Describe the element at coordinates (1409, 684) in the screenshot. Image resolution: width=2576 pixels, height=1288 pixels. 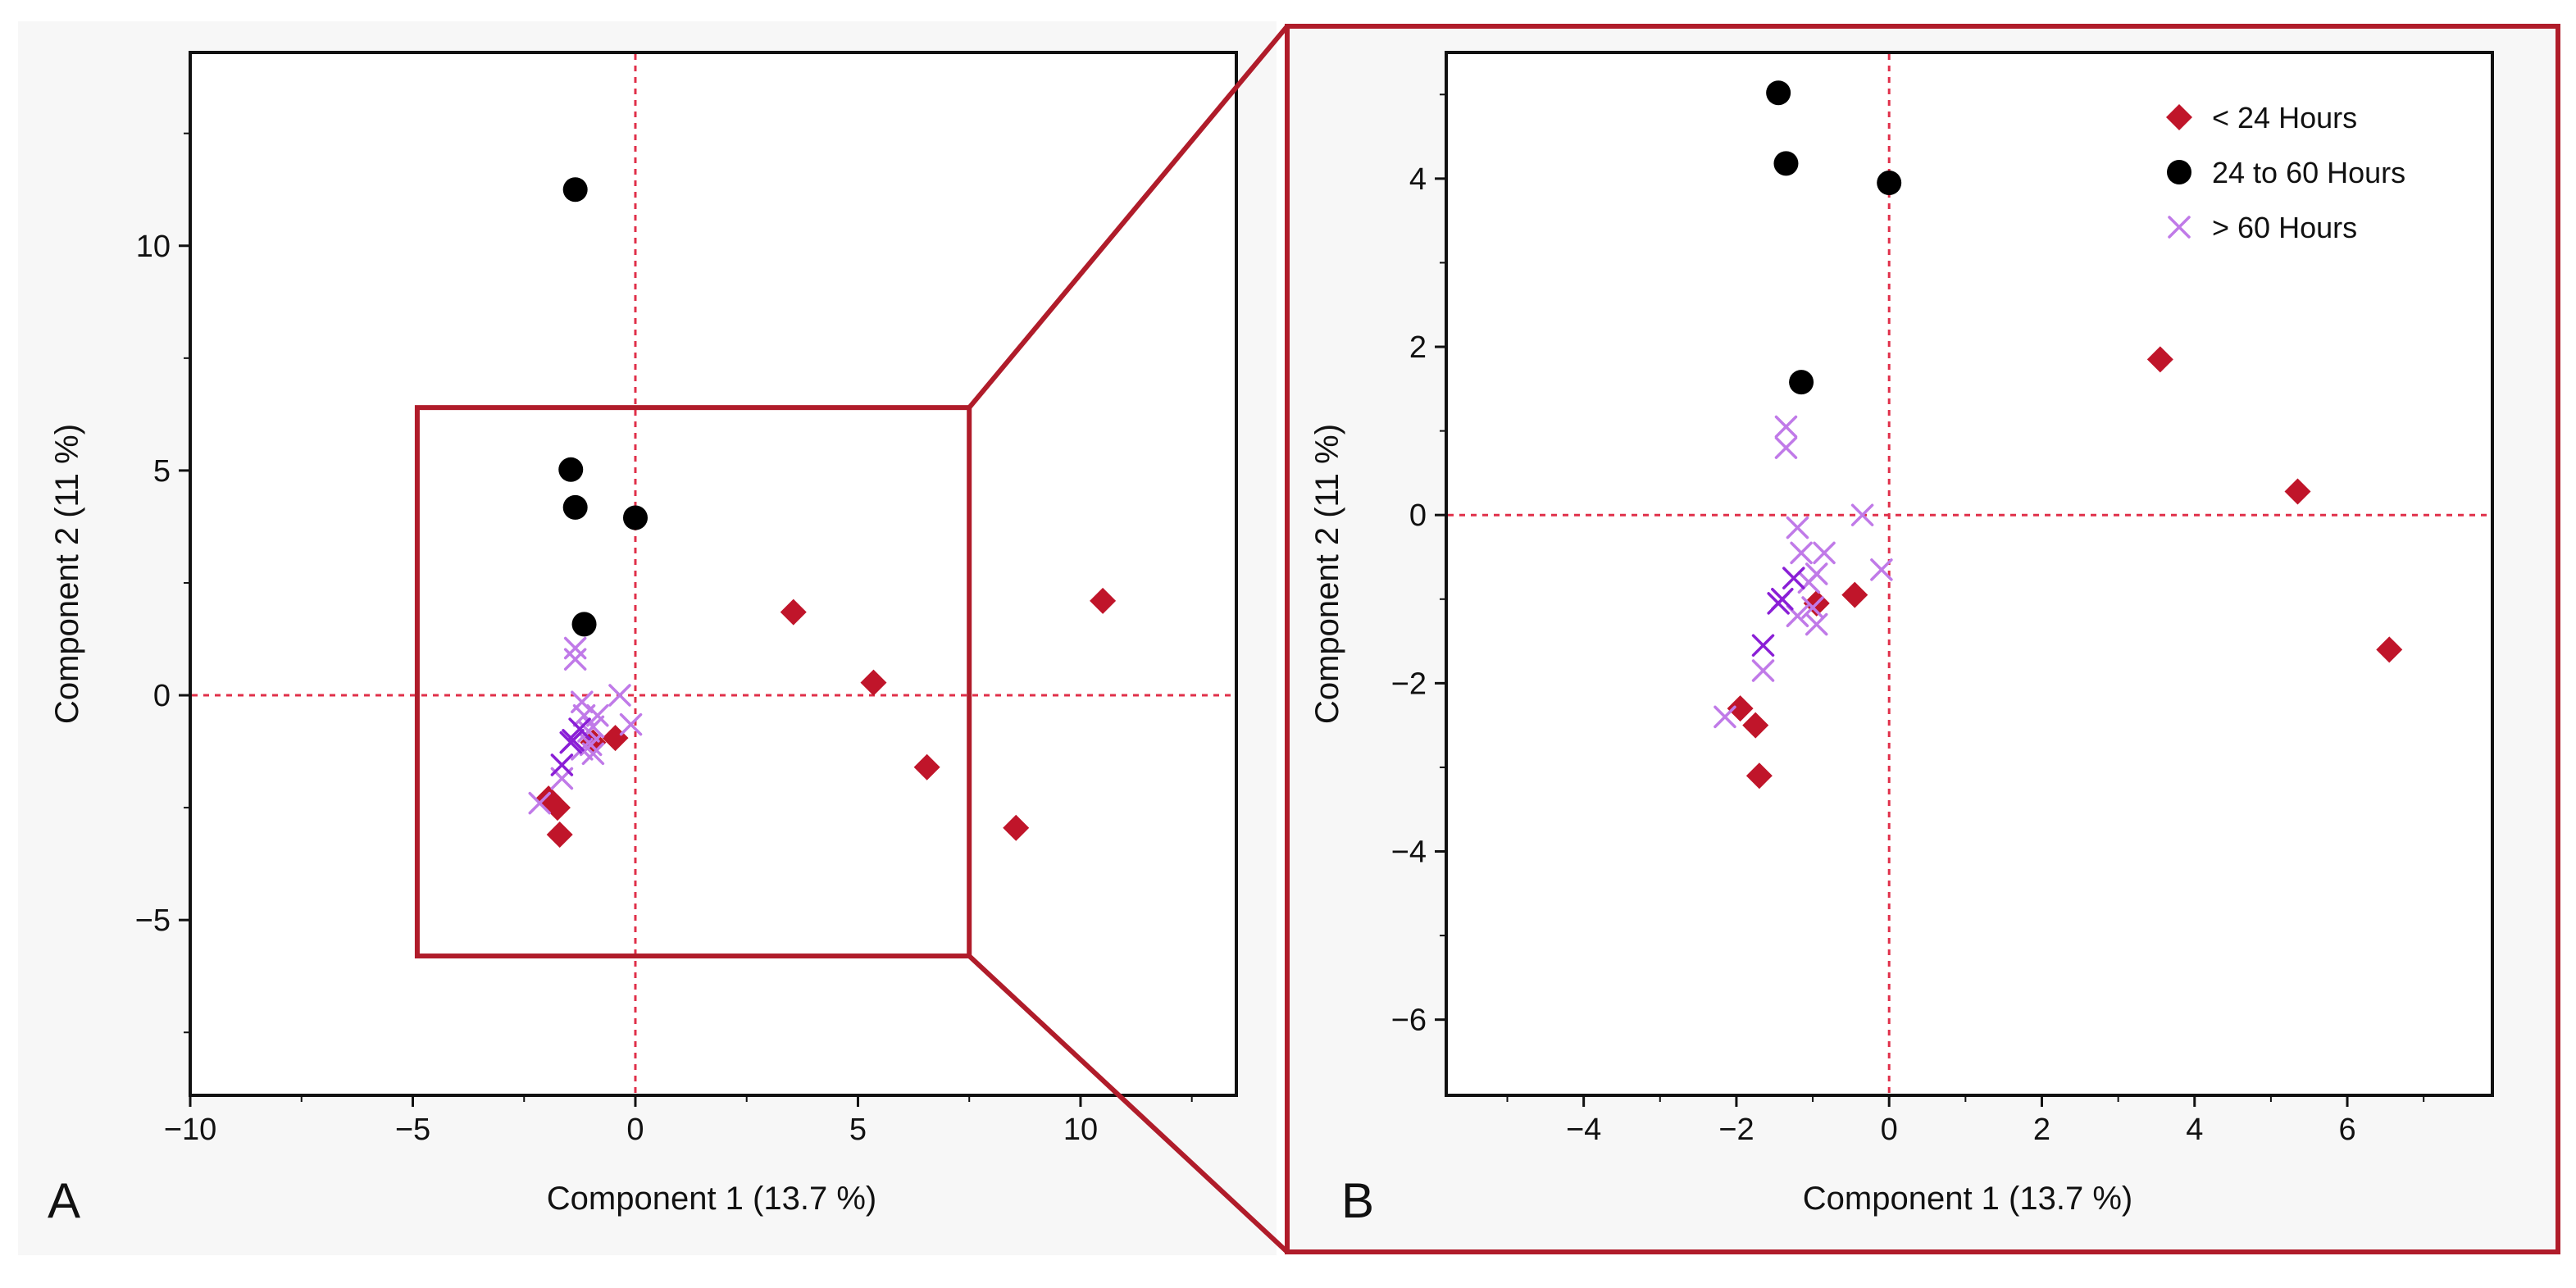
I see `y-tick-label: −2` at that location.